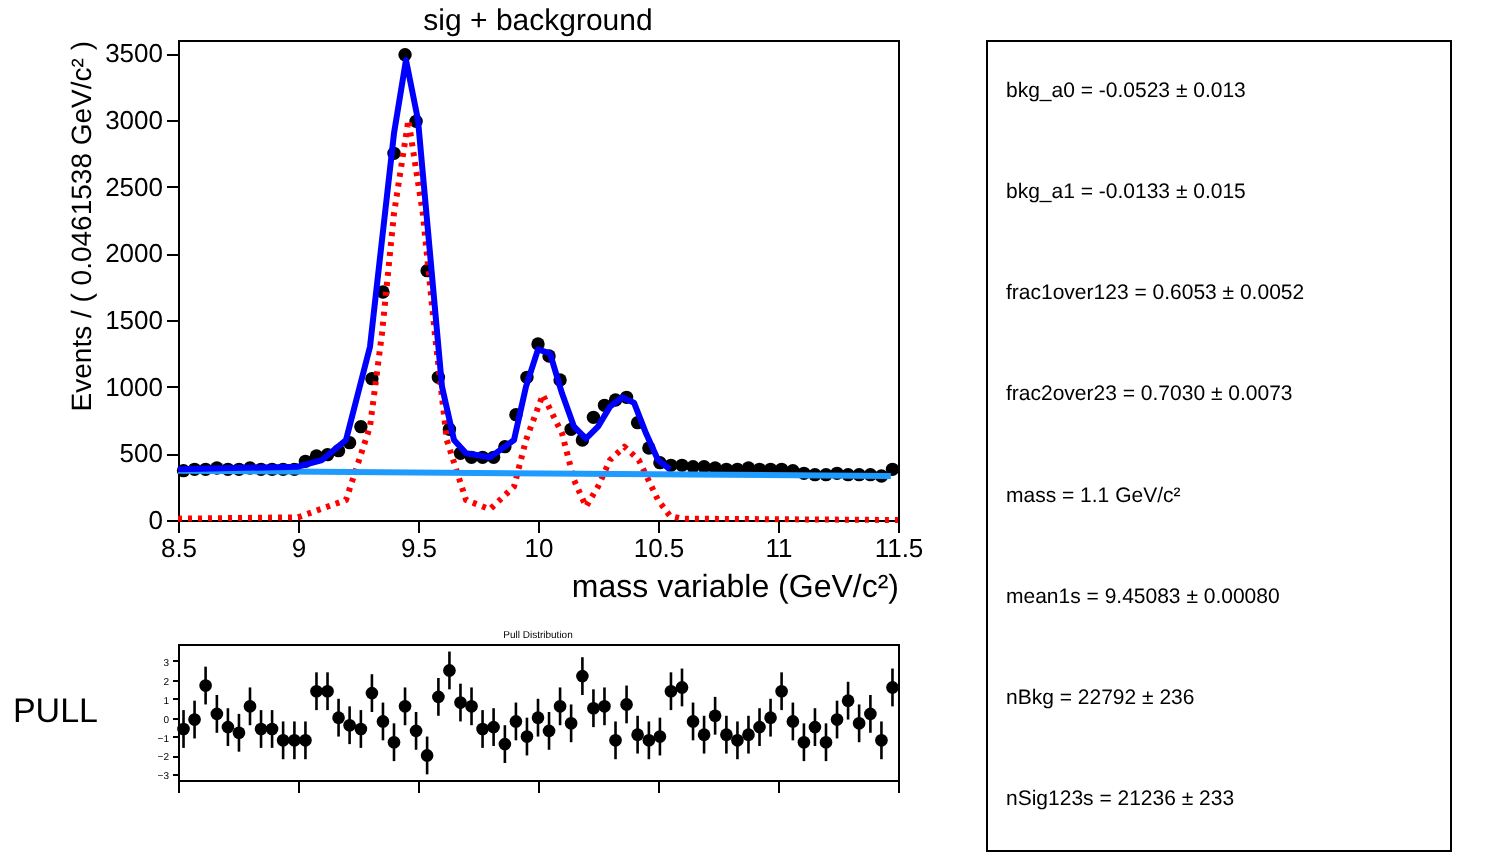  What do you see at coordinates (1126, 191) in the screenshot?
I see `text: bkg_a1 = -0.0133 ± 0.015` at bounding box center [1126, 191].